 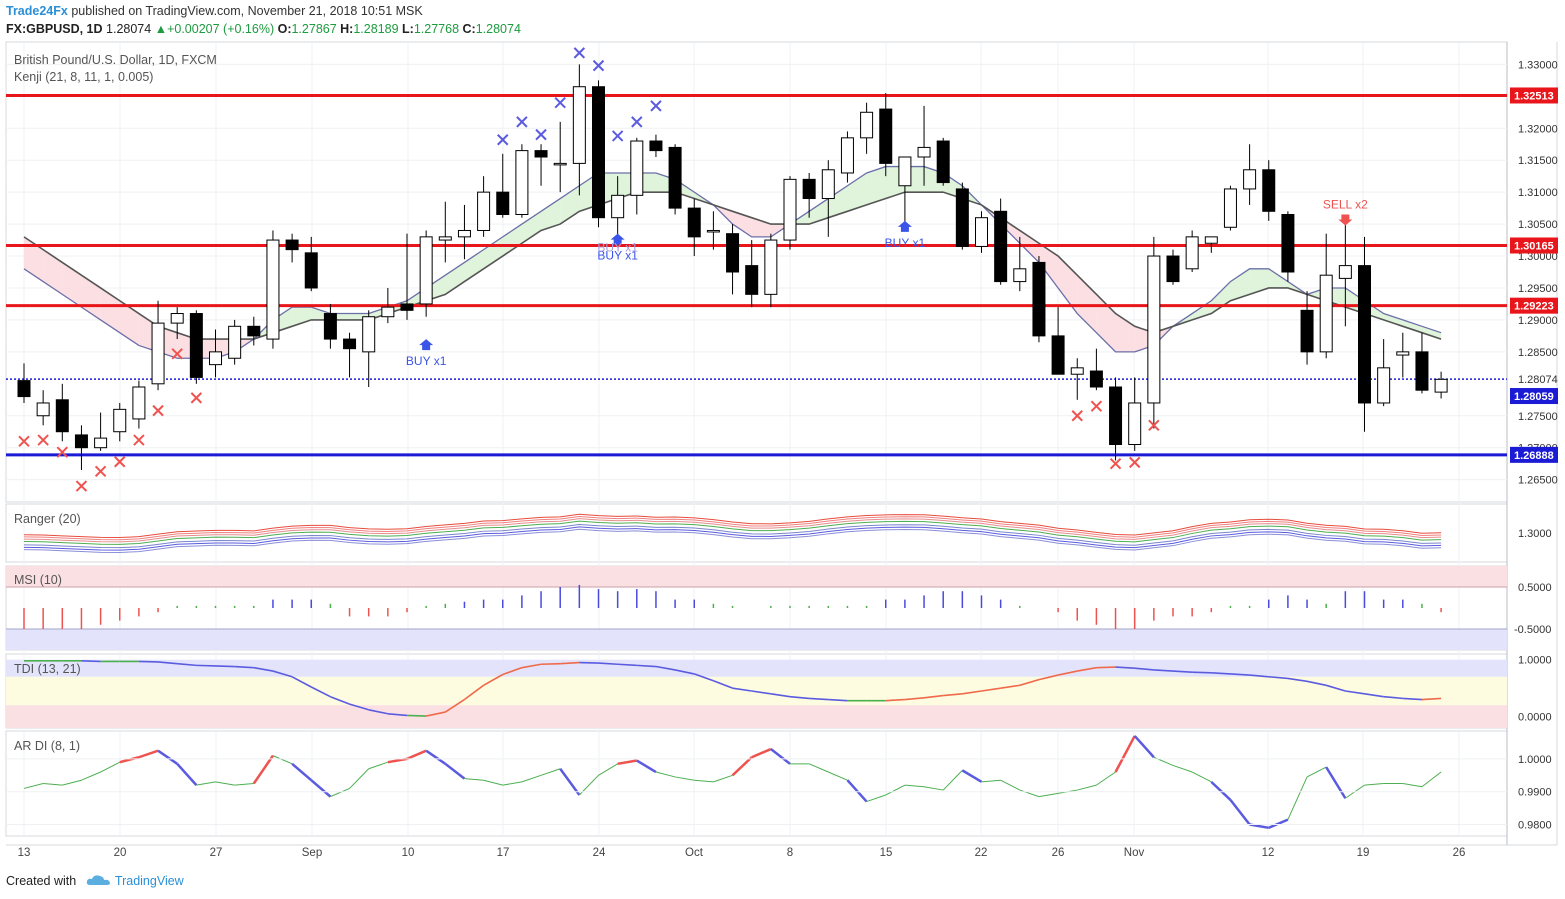 I want to click on level-price-label: 1.26888, so click(x=1534, y=456).